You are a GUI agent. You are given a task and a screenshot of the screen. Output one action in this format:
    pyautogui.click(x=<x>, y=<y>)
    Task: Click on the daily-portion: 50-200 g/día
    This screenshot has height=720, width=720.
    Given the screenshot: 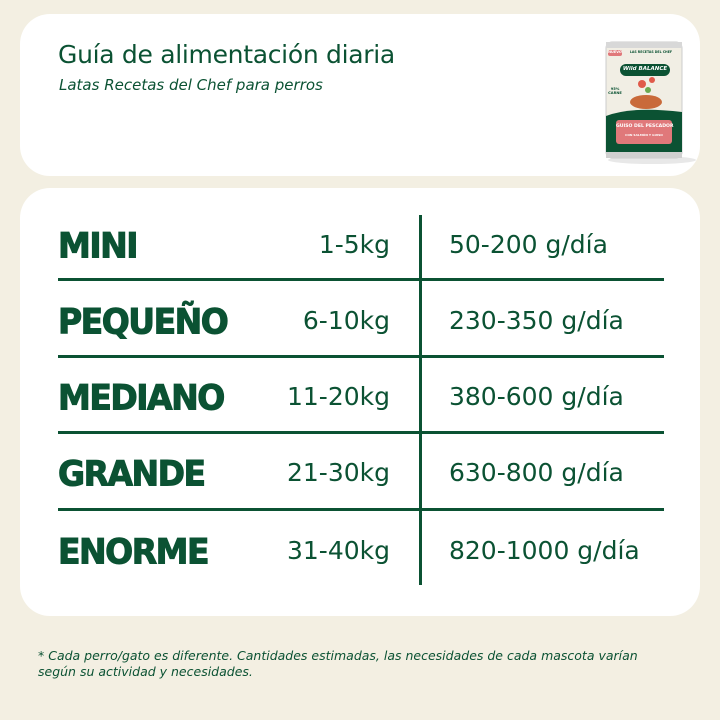 What is the action you would take?
    pyautogui.click(x=528, y=244)
    